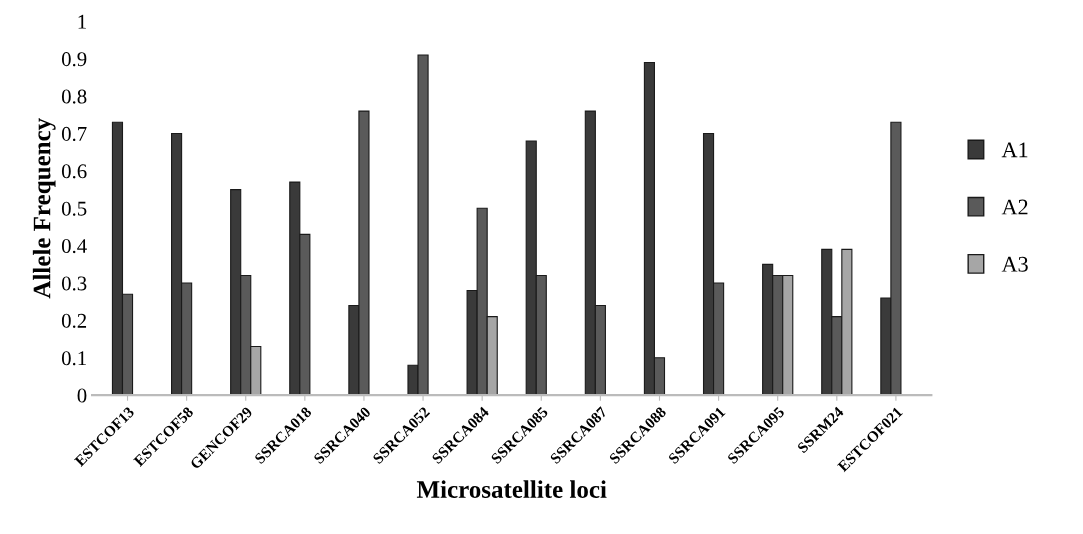 The image size is (1083, 534). What do you see at coordinates (44, 208) in the screenshot?
I see `y-axis-title: Allele Frequency` at bounding box center [44, 208].